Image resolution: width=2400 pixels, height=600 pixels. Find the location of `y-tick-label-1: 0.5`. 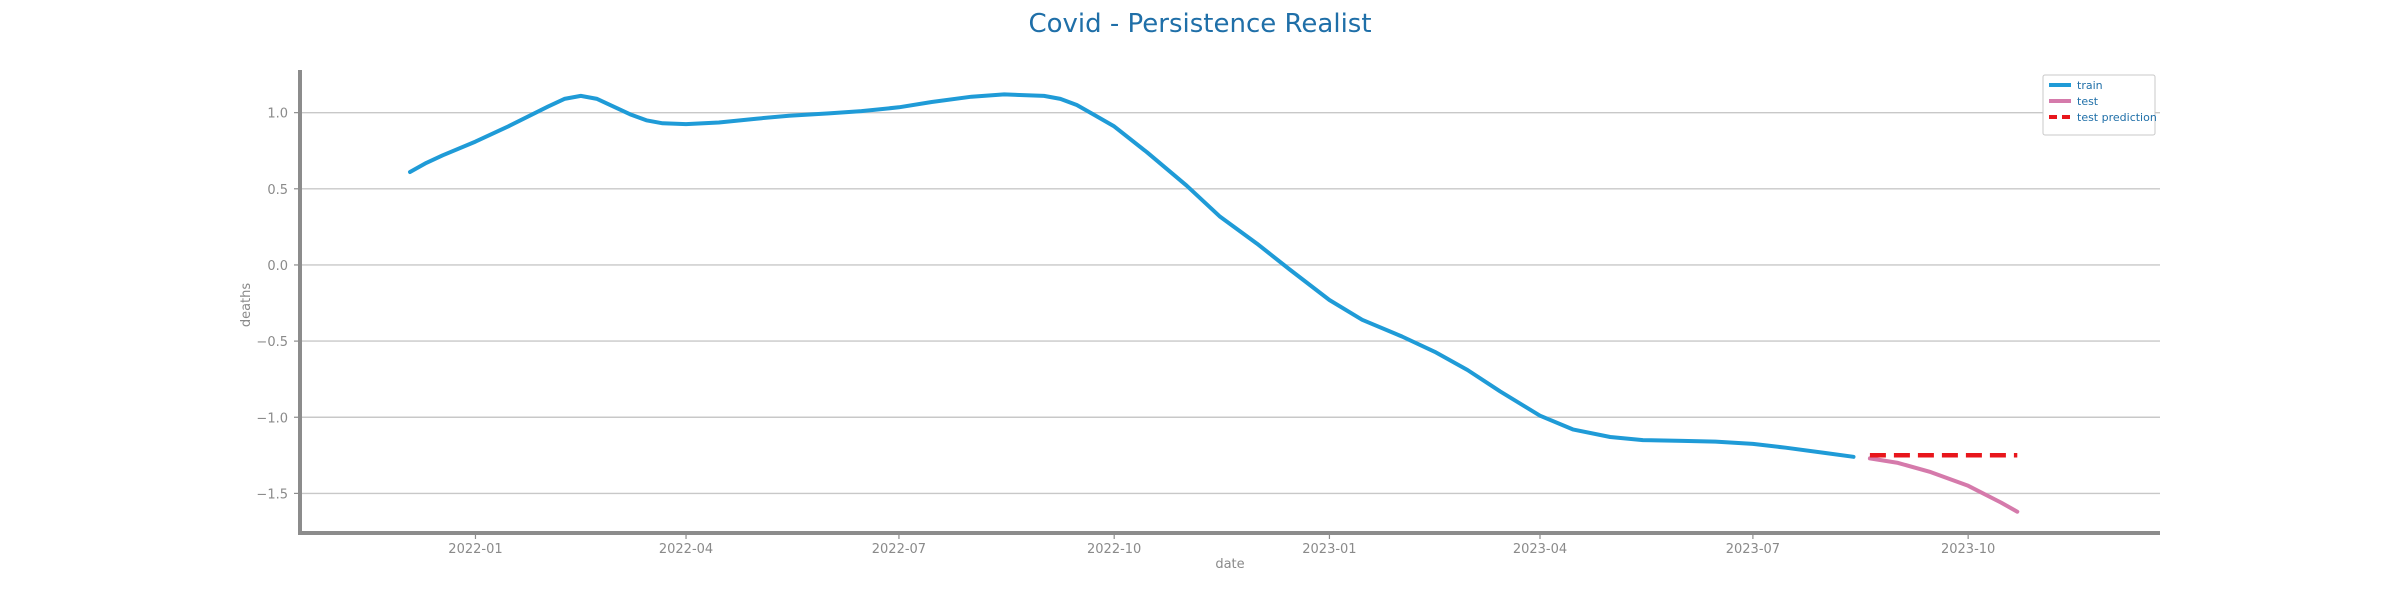

y-tick-label-1: 0.5 is located at coordinates (277, 190).